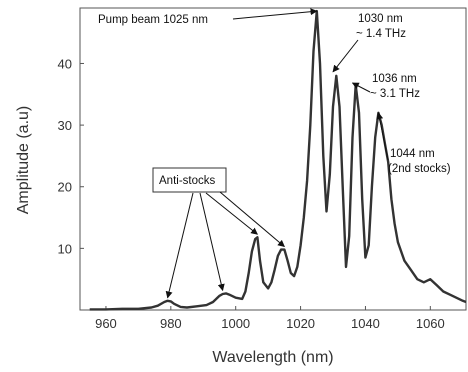 The height and width of the screenshot is (372, 468). Describe the element at coordinates (395, 86) in the screenshot. I see `annotation-1036nm: 1036 nm ~ 3.1 THz` at that location.